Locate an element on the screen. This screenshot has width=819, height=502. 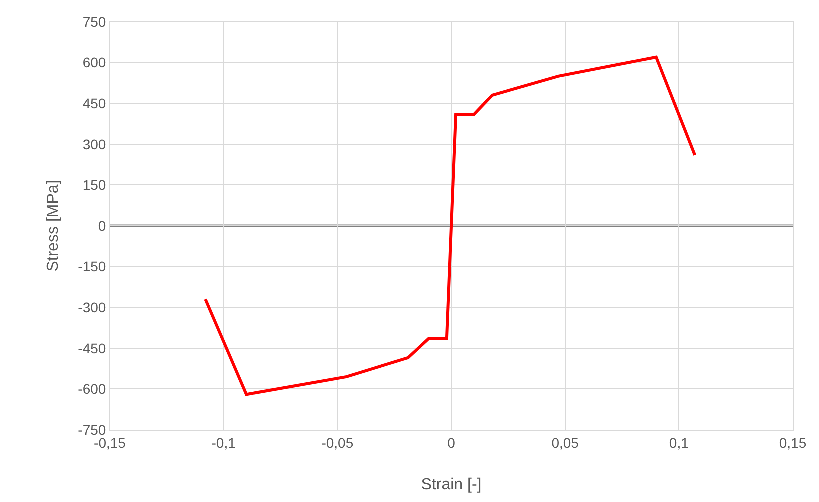
x-tick-label: 0 is located at coordinates (452, 442).